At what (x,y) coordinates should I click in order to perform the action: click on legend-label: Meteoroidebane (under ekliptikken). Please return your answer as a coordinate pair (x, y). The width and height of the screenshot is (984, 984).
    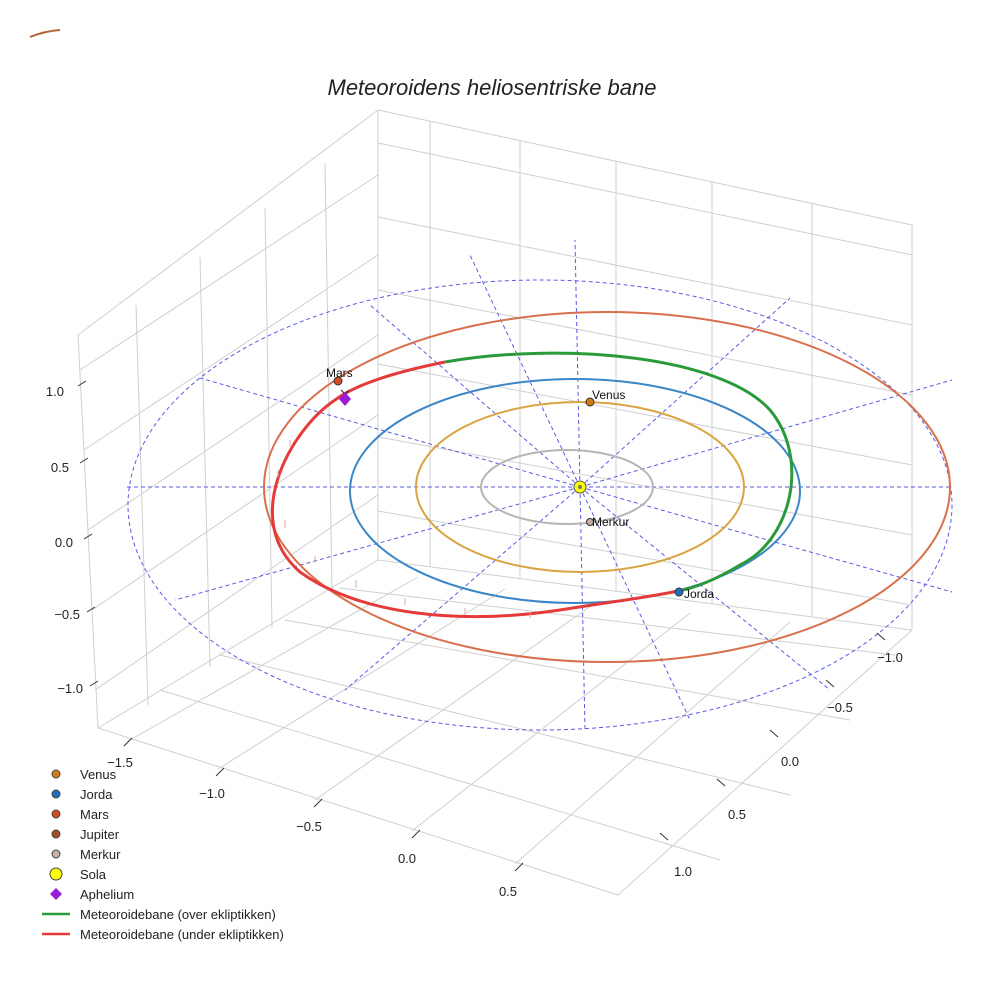
    Looking at the image, I should click on (182, 934).